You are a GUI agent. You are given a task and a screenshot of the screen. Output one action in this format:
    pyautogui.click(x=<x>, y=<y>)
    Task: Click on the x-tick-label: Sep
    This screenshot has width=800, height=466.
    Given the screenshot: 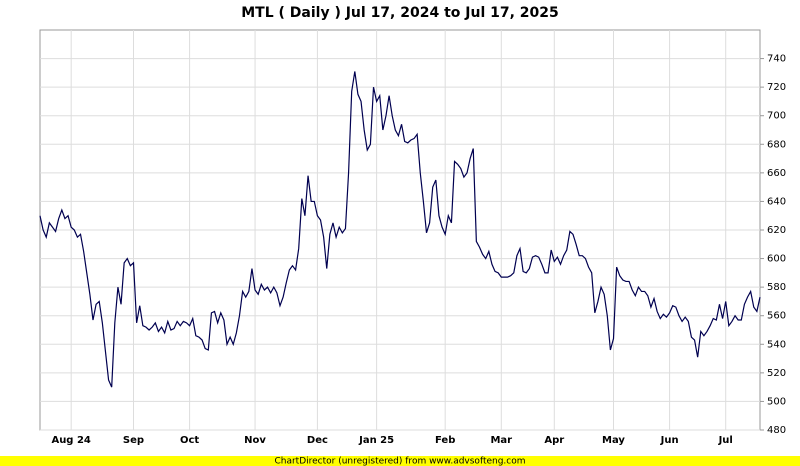 What is the action you would take?
    pyautogui.click(x=133, y=440)
    